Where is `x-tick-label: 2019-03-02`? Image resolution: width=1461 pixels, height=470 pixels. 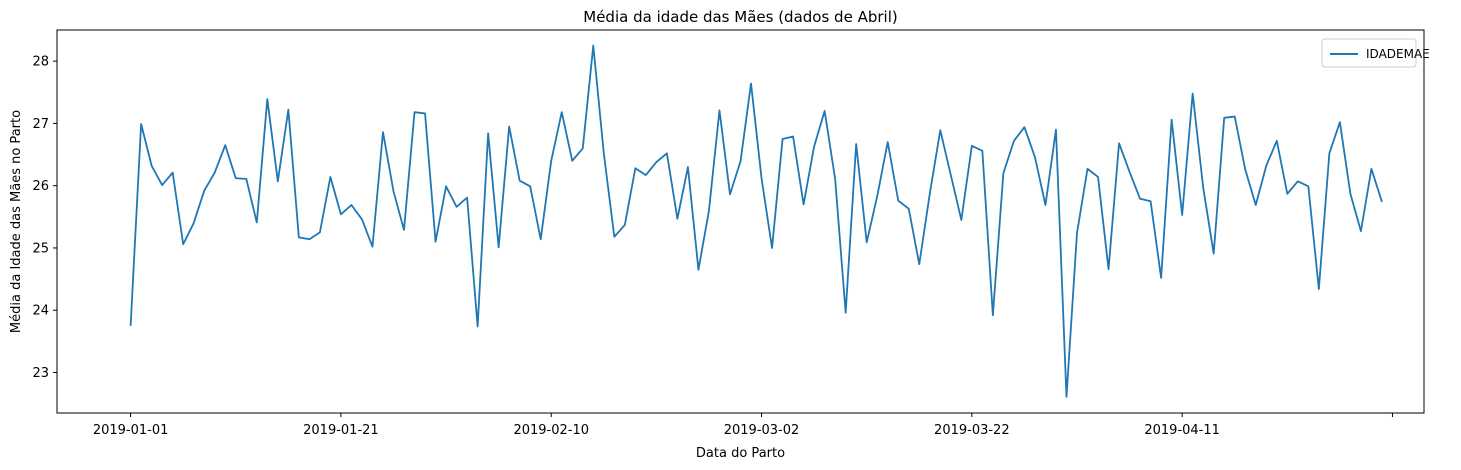 x-tick-label: 2019-03-02 is located at coordinates (762, 430).